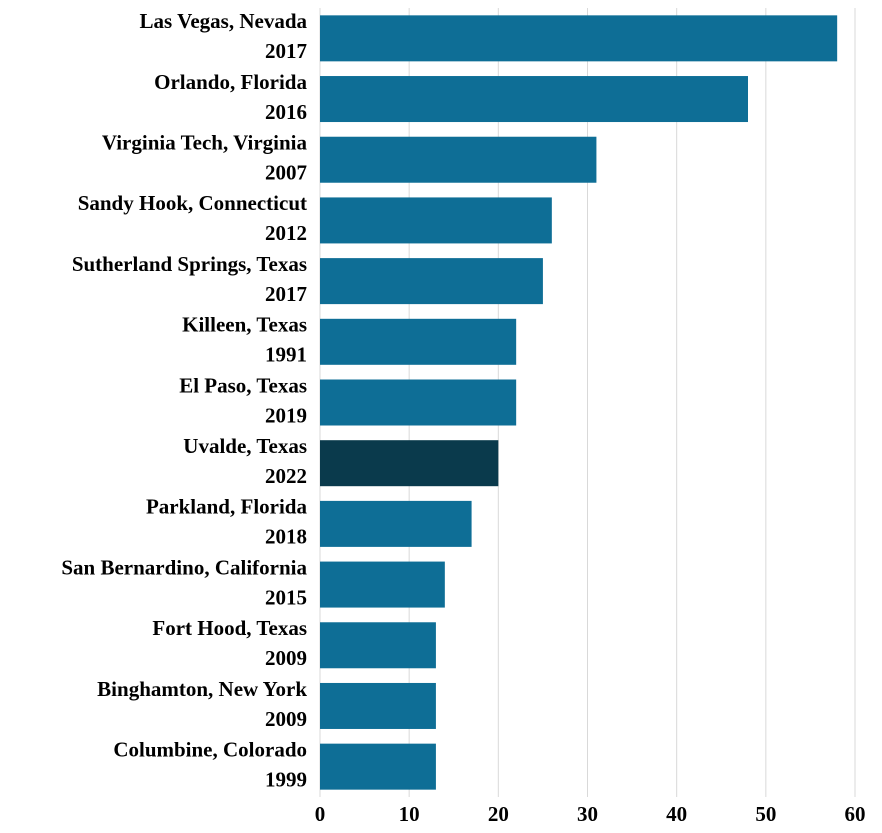 The image size is (882, 833). I want to click on y-tick-label: 2007, so click(286, 173).